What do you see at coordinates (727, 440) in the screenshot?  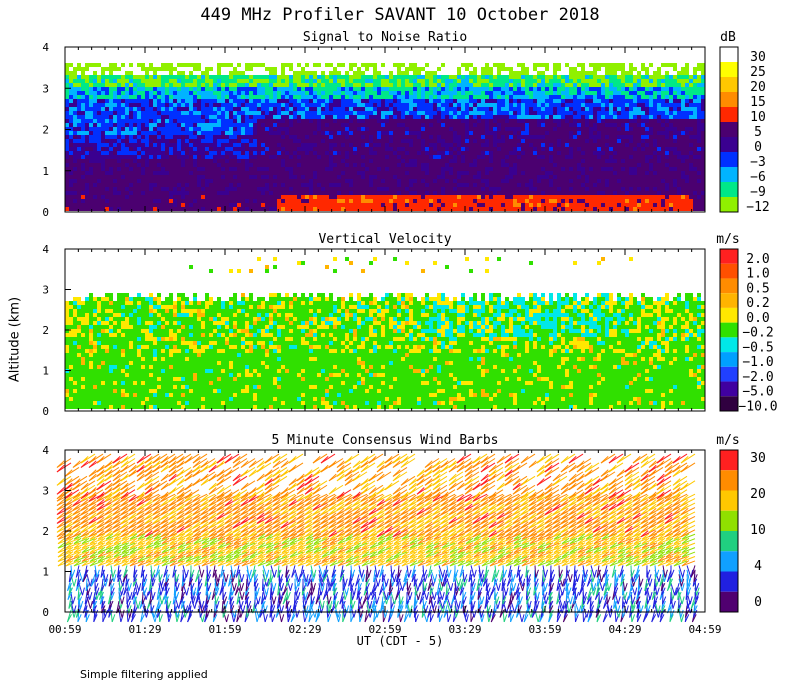 I see `colorbar-unit-3: m/s` at bounding box center [727, 440].